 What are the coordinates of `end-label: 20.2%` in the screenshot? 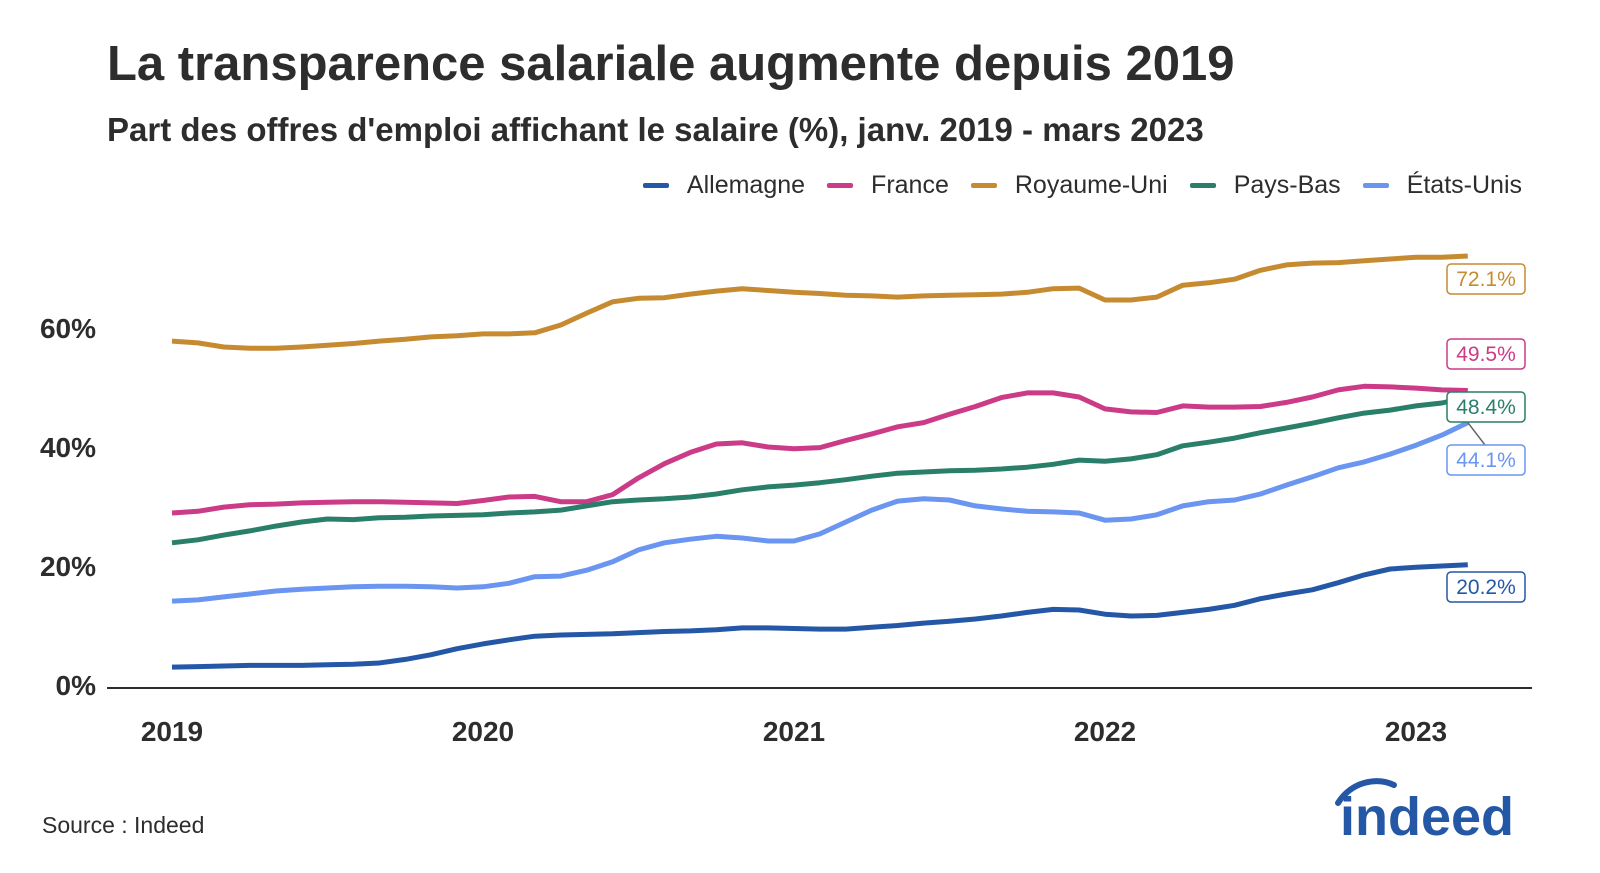 It's located at (1486, 587).